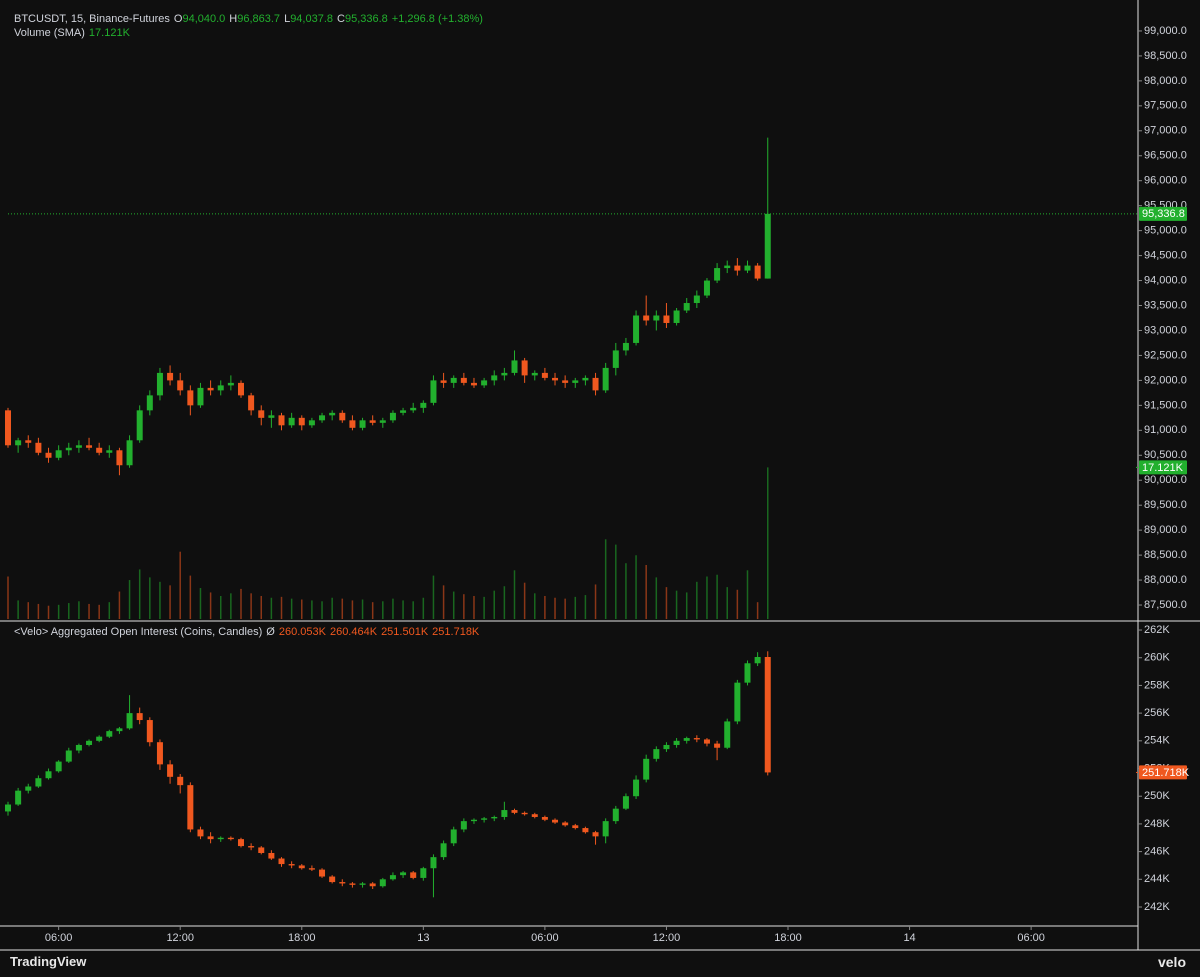 The width and height of the screenshot is (1200, 977). Describe the element at coordinates (1163, 772) in the screenshot. I see `last-oi-label-box` at that location.